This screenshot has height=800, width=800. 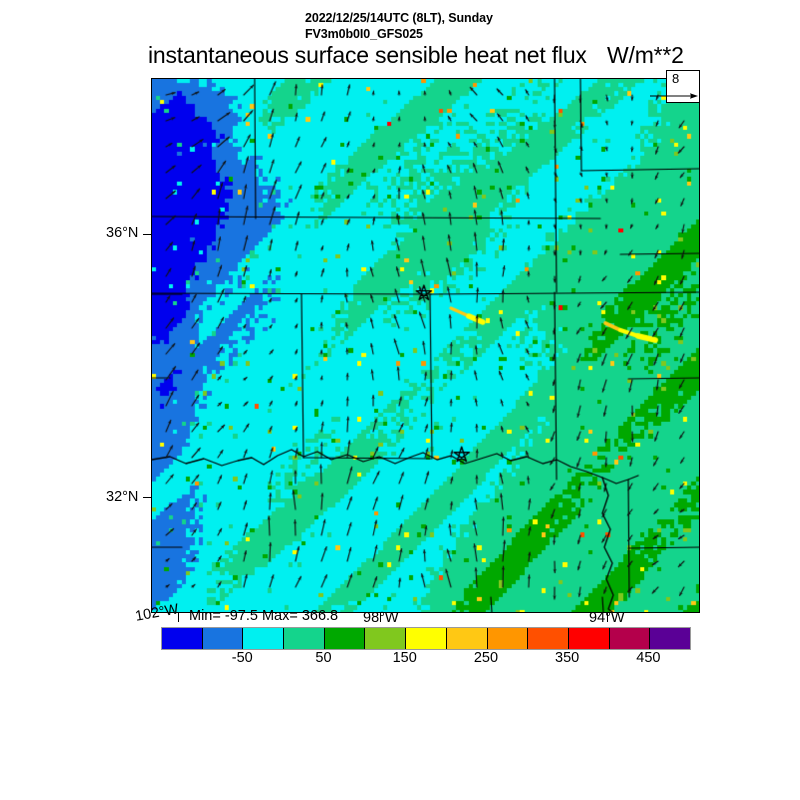 I want to click on longitude-label-102w: 102°W, so click(x=157, y=613).